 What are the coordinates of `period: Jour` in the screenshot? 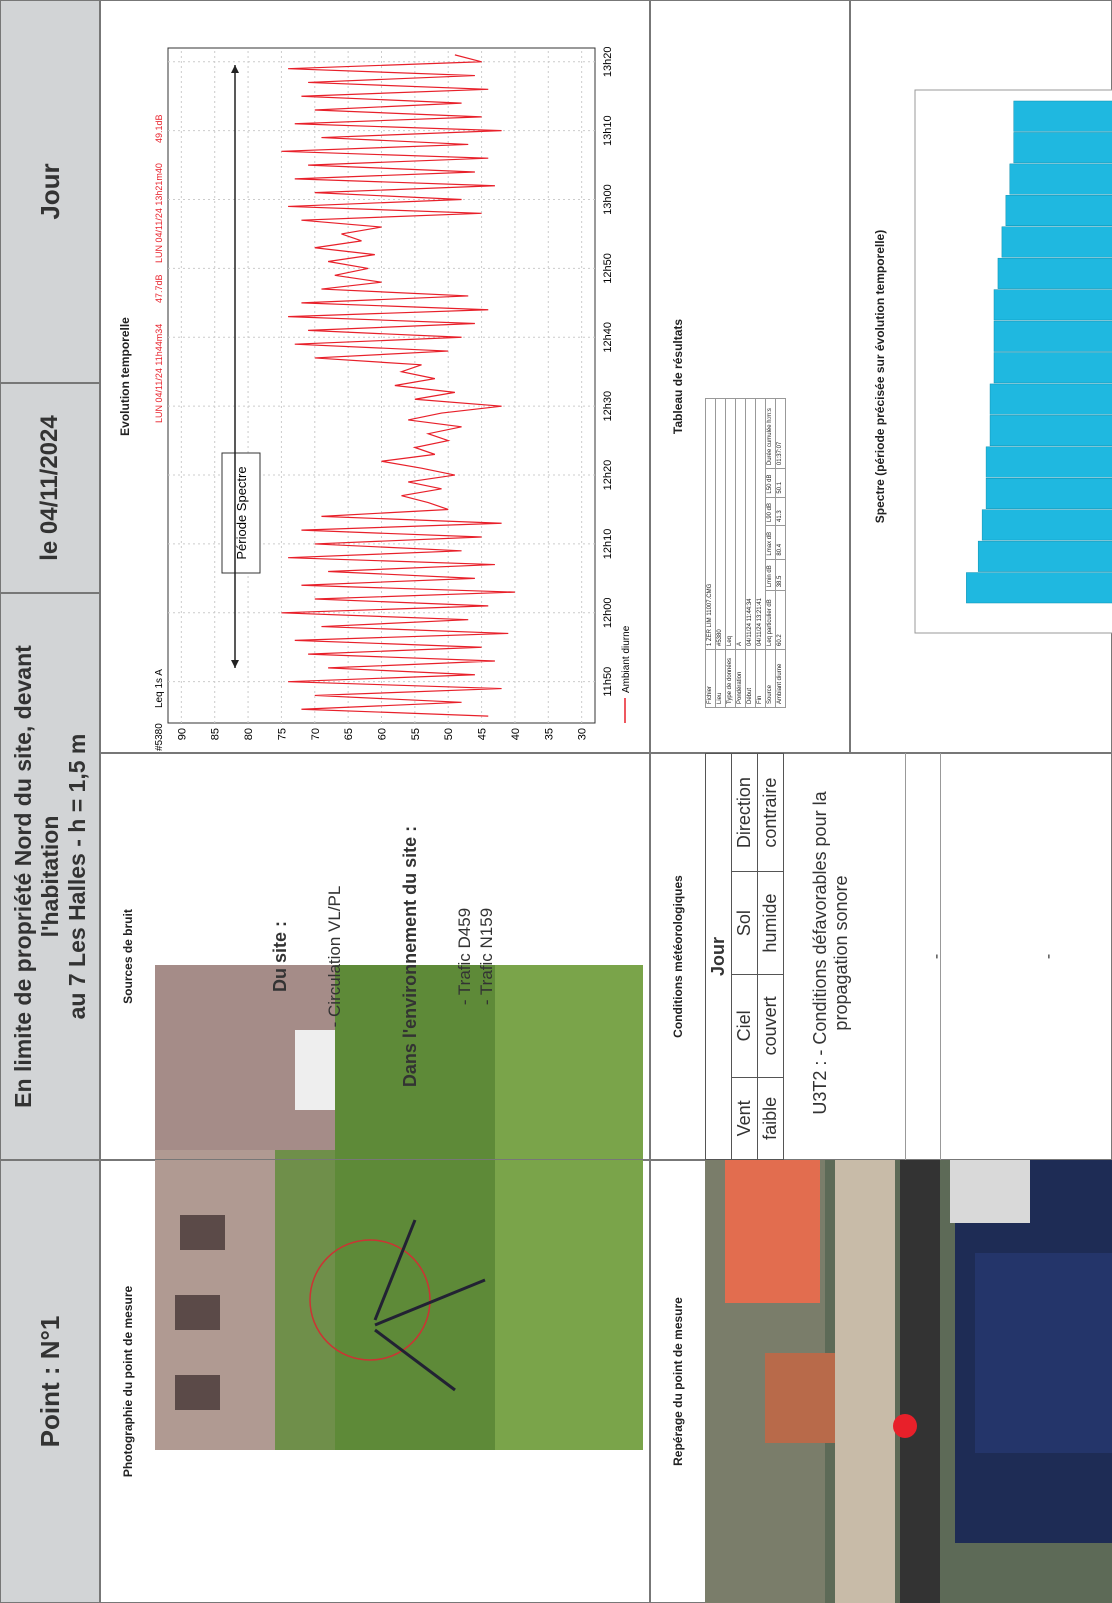 It's located at (49, 191).